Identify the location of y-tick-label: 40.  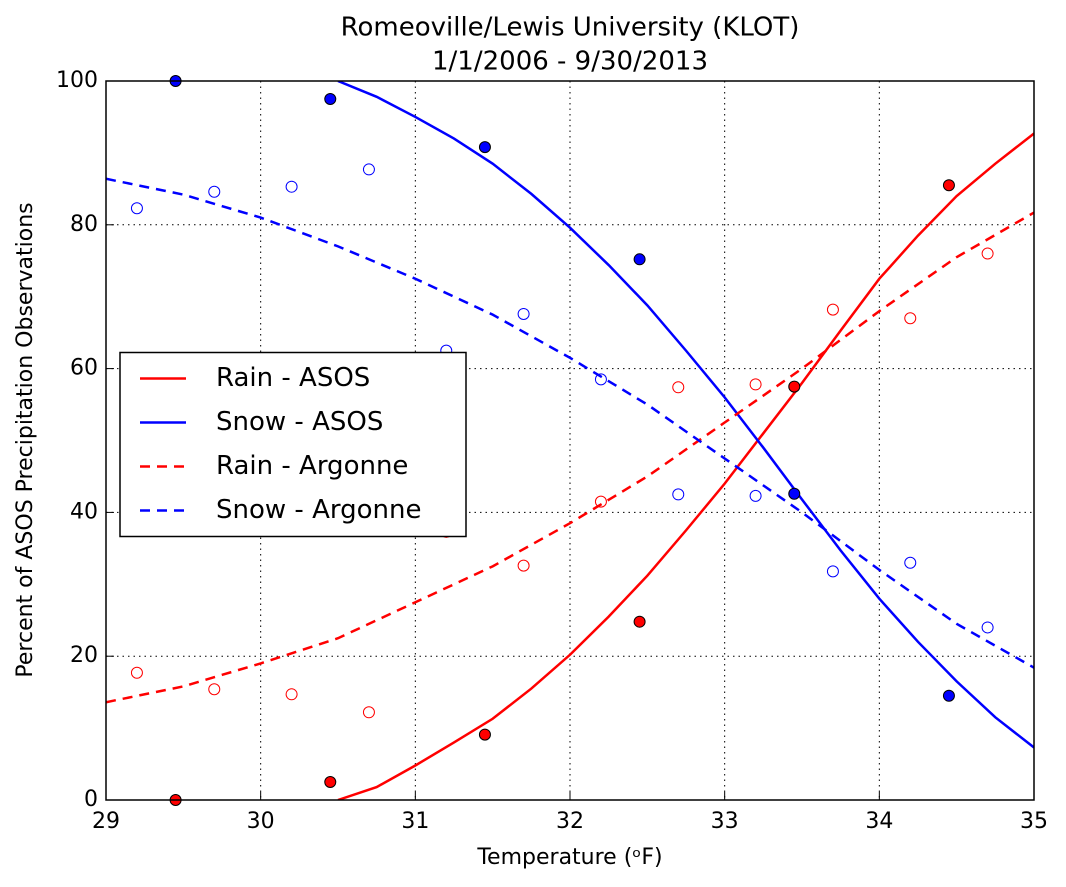
(84, 511).